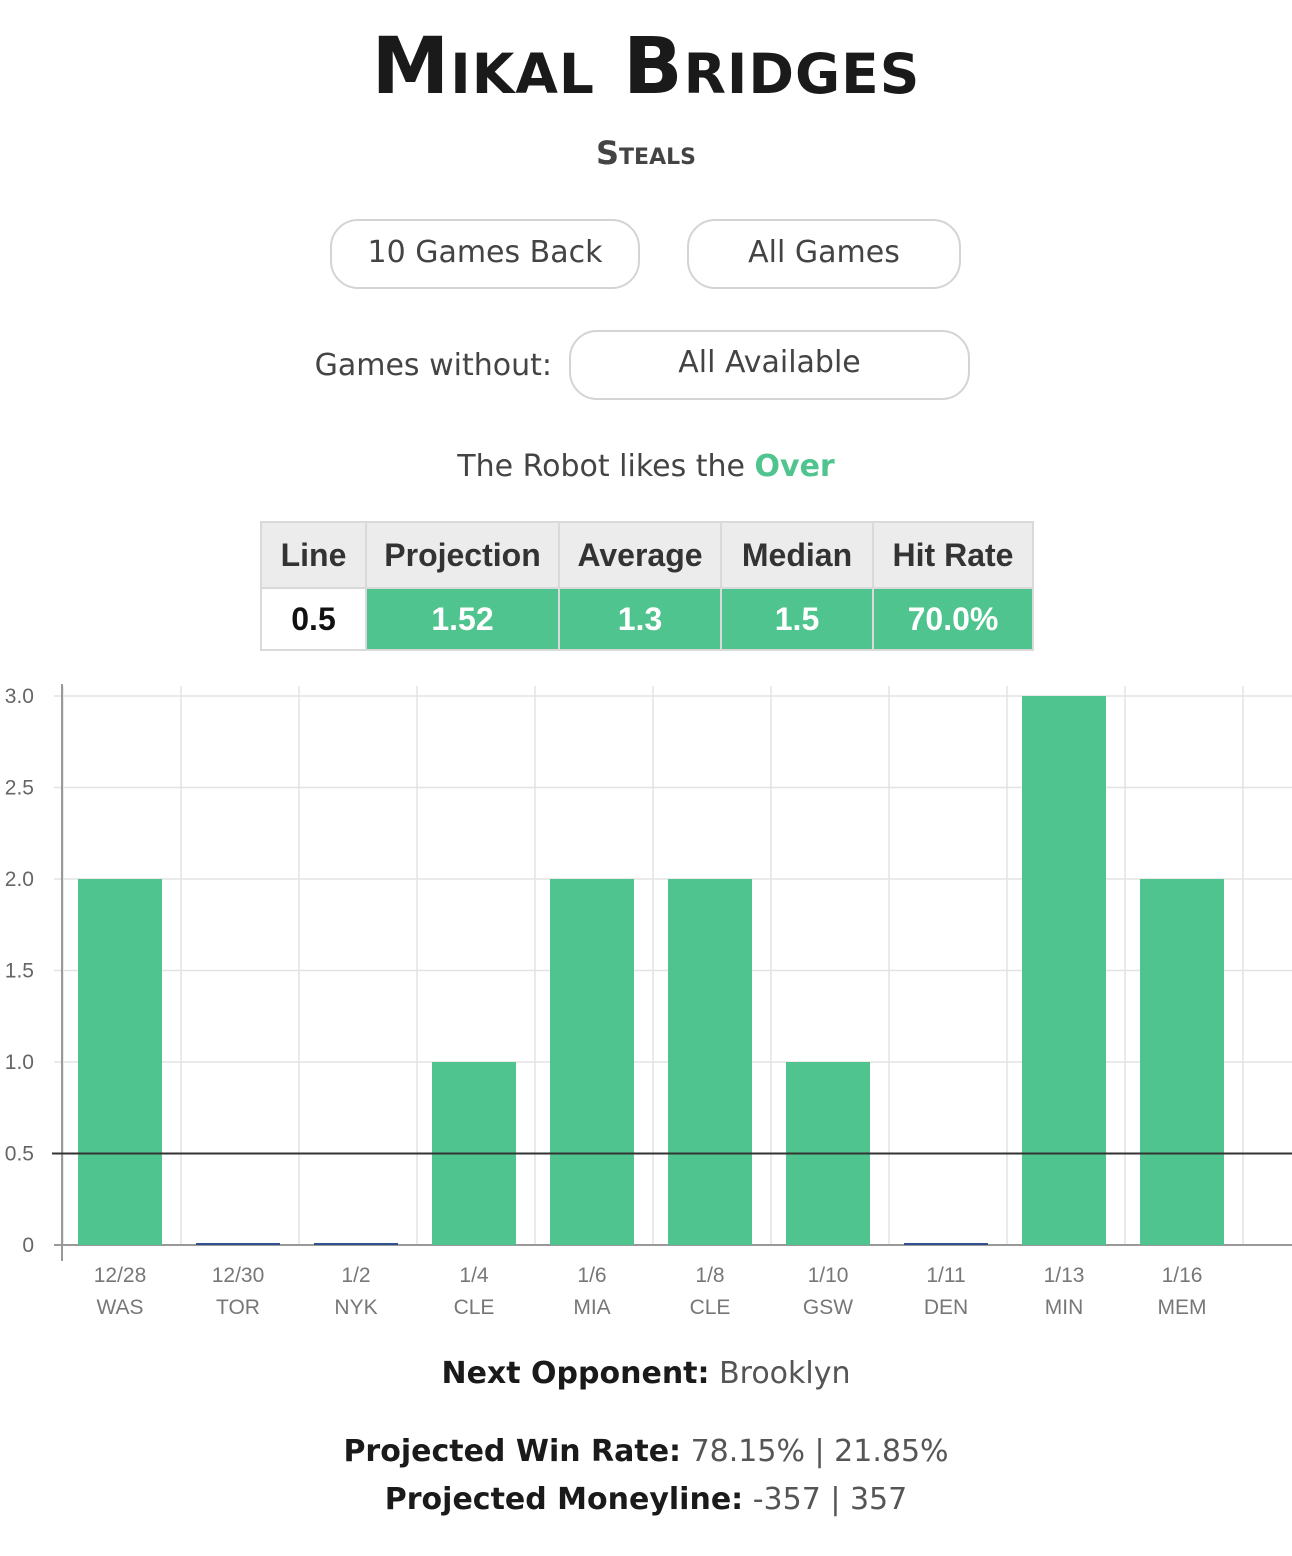 This screenshot has width=1292, height=1556. What do you see at coordinates (19, 971) in the screenshot?
I see `y-tick-label: 1.5` at bounding box center [19, 971].